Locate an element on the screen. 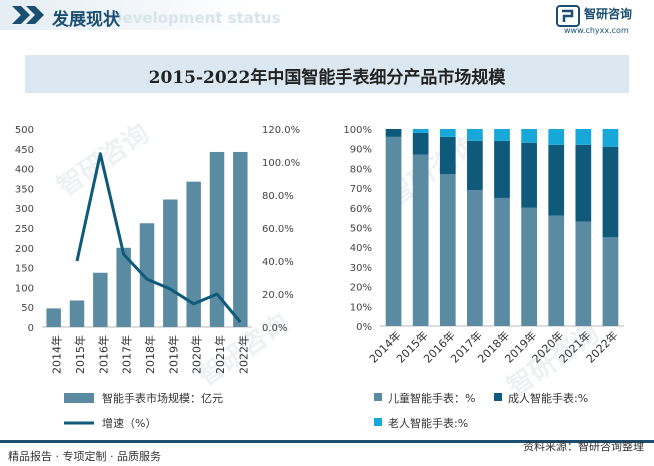  footer-slogan: 精品报告 · 专项定制 · 品质服务 is located at coordinates (84, 456).